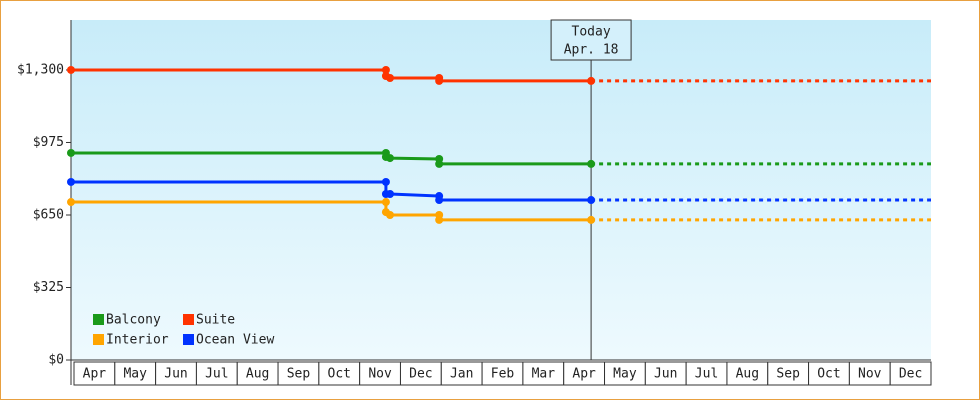 The height and width of the screenshot is (400, 980). Describe the element at coordinates (235, 340) in the screenshot. I see `legend-label: Ocean View` at that location.